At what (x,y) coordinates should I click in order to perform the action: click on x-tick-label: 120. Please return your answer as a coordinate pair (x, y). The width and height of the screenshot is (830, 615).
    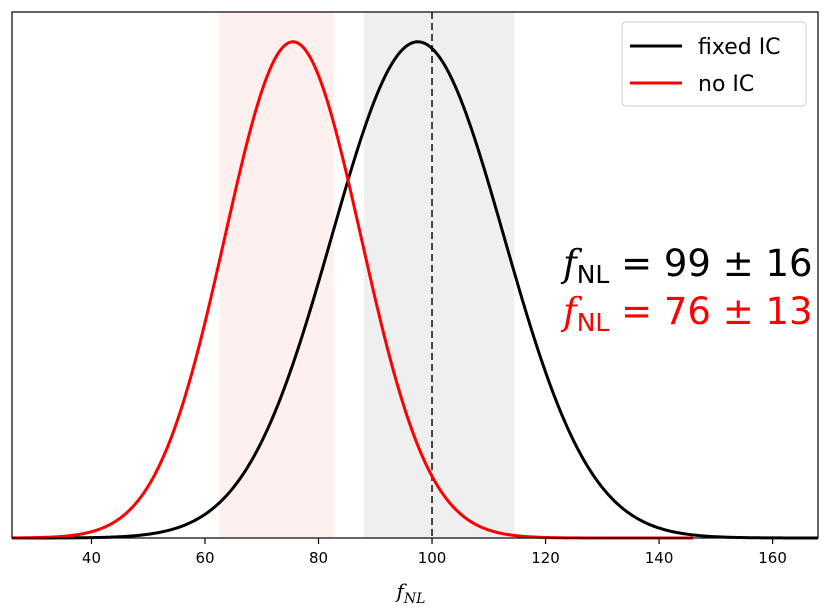
    Looking at the image, I should click on (545, 558).